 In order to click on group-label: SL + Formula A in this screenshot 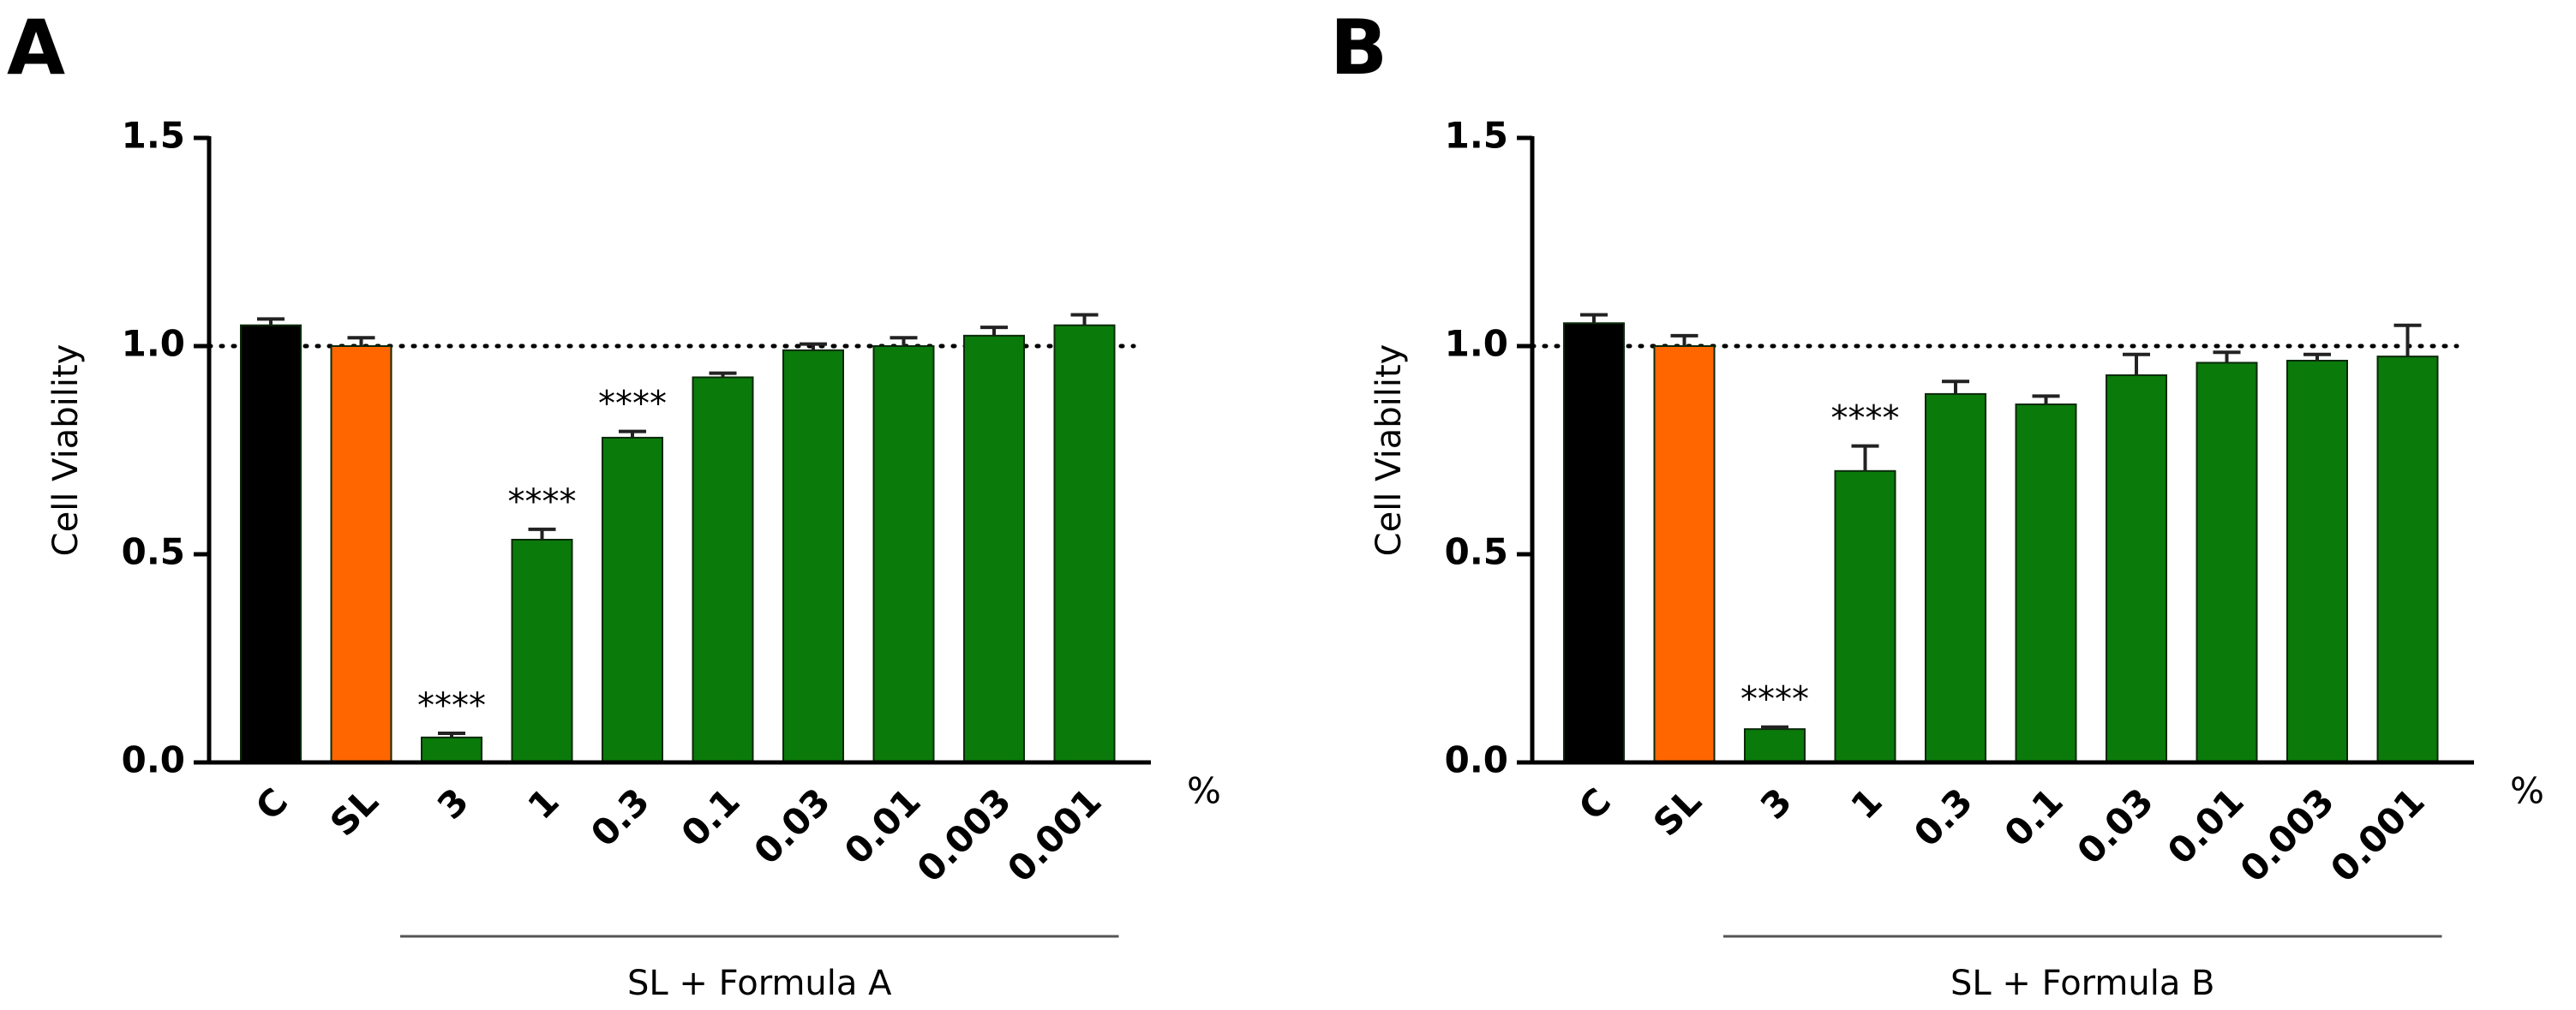, I will do `click(759, 983)`.